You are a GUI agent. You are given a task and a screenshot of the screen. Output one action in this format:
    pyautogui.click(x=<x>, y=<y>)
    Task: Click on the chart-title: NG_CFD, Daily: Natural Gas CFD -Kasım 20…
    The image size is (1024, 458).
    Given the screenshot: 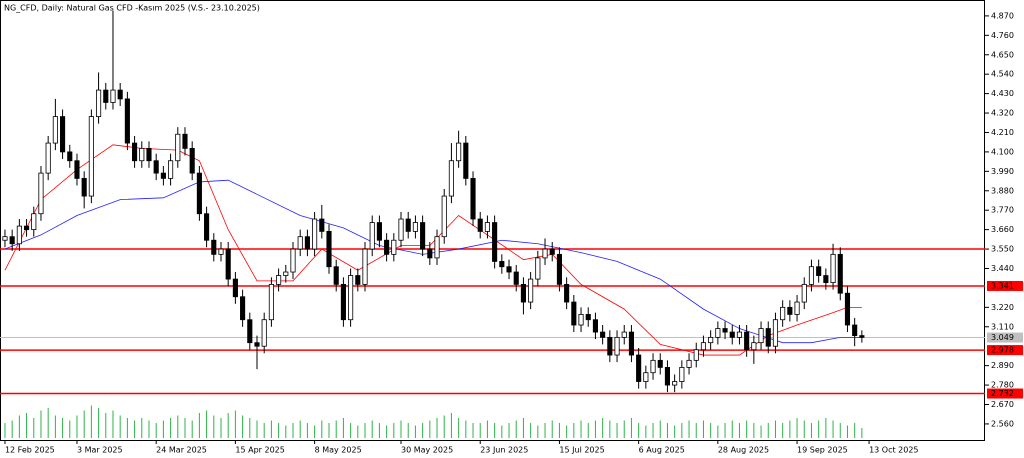 What is the action you would take?
    pyautogui.click(x=132, y=8)
    